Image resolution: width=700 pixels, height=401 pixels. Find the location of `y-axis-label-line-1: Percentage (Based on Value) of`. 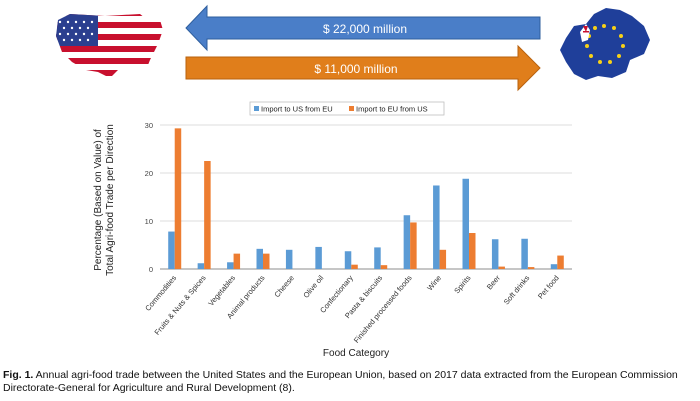

y-axis-label-line-1: Percentage (Based on Value) of is located at coordinates (98, 200).